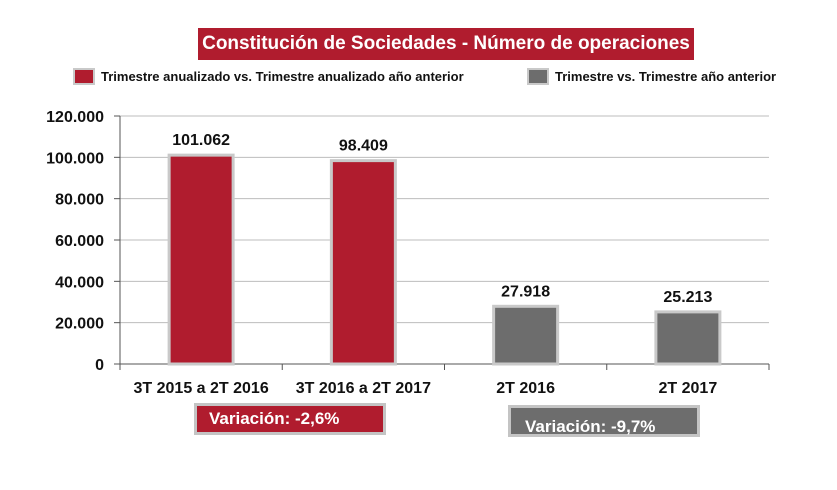  I want to click on legend-swatch-quarterly, so click(538, 76).